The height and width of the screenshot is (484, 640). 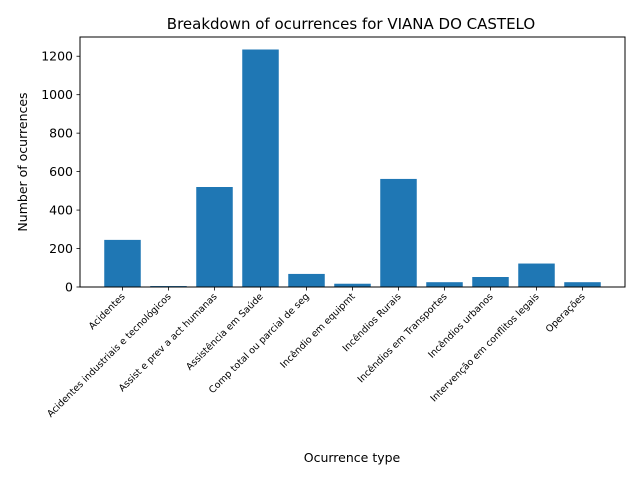 I want to click on y-axis-label: Number of ocurrences, so click(x=22, y=161).